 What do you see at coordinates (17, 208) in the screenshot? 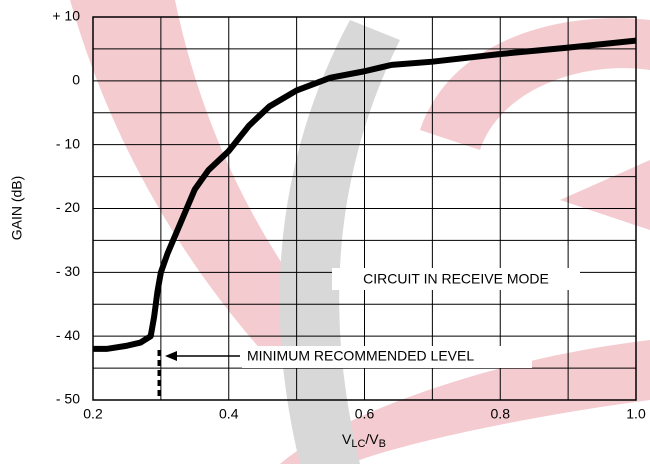
I see `y-axis-label: GAIN (dB)` at bounding box center [17, 208].